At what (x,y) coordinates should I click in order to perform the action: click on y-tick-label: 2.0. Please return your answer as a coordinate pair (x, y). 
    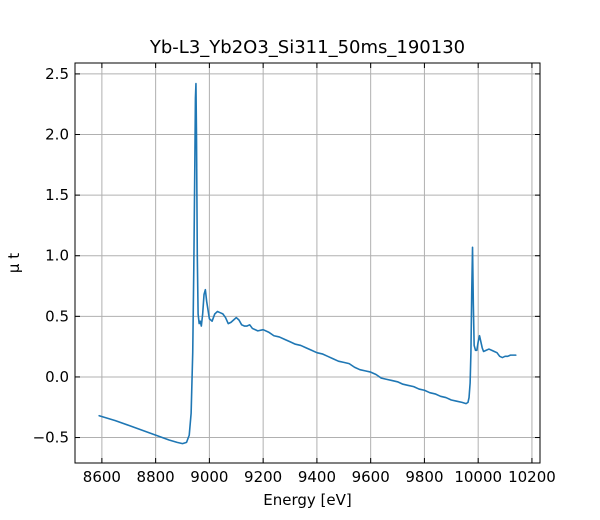
    Looking at the image, I should click on (57, 135).